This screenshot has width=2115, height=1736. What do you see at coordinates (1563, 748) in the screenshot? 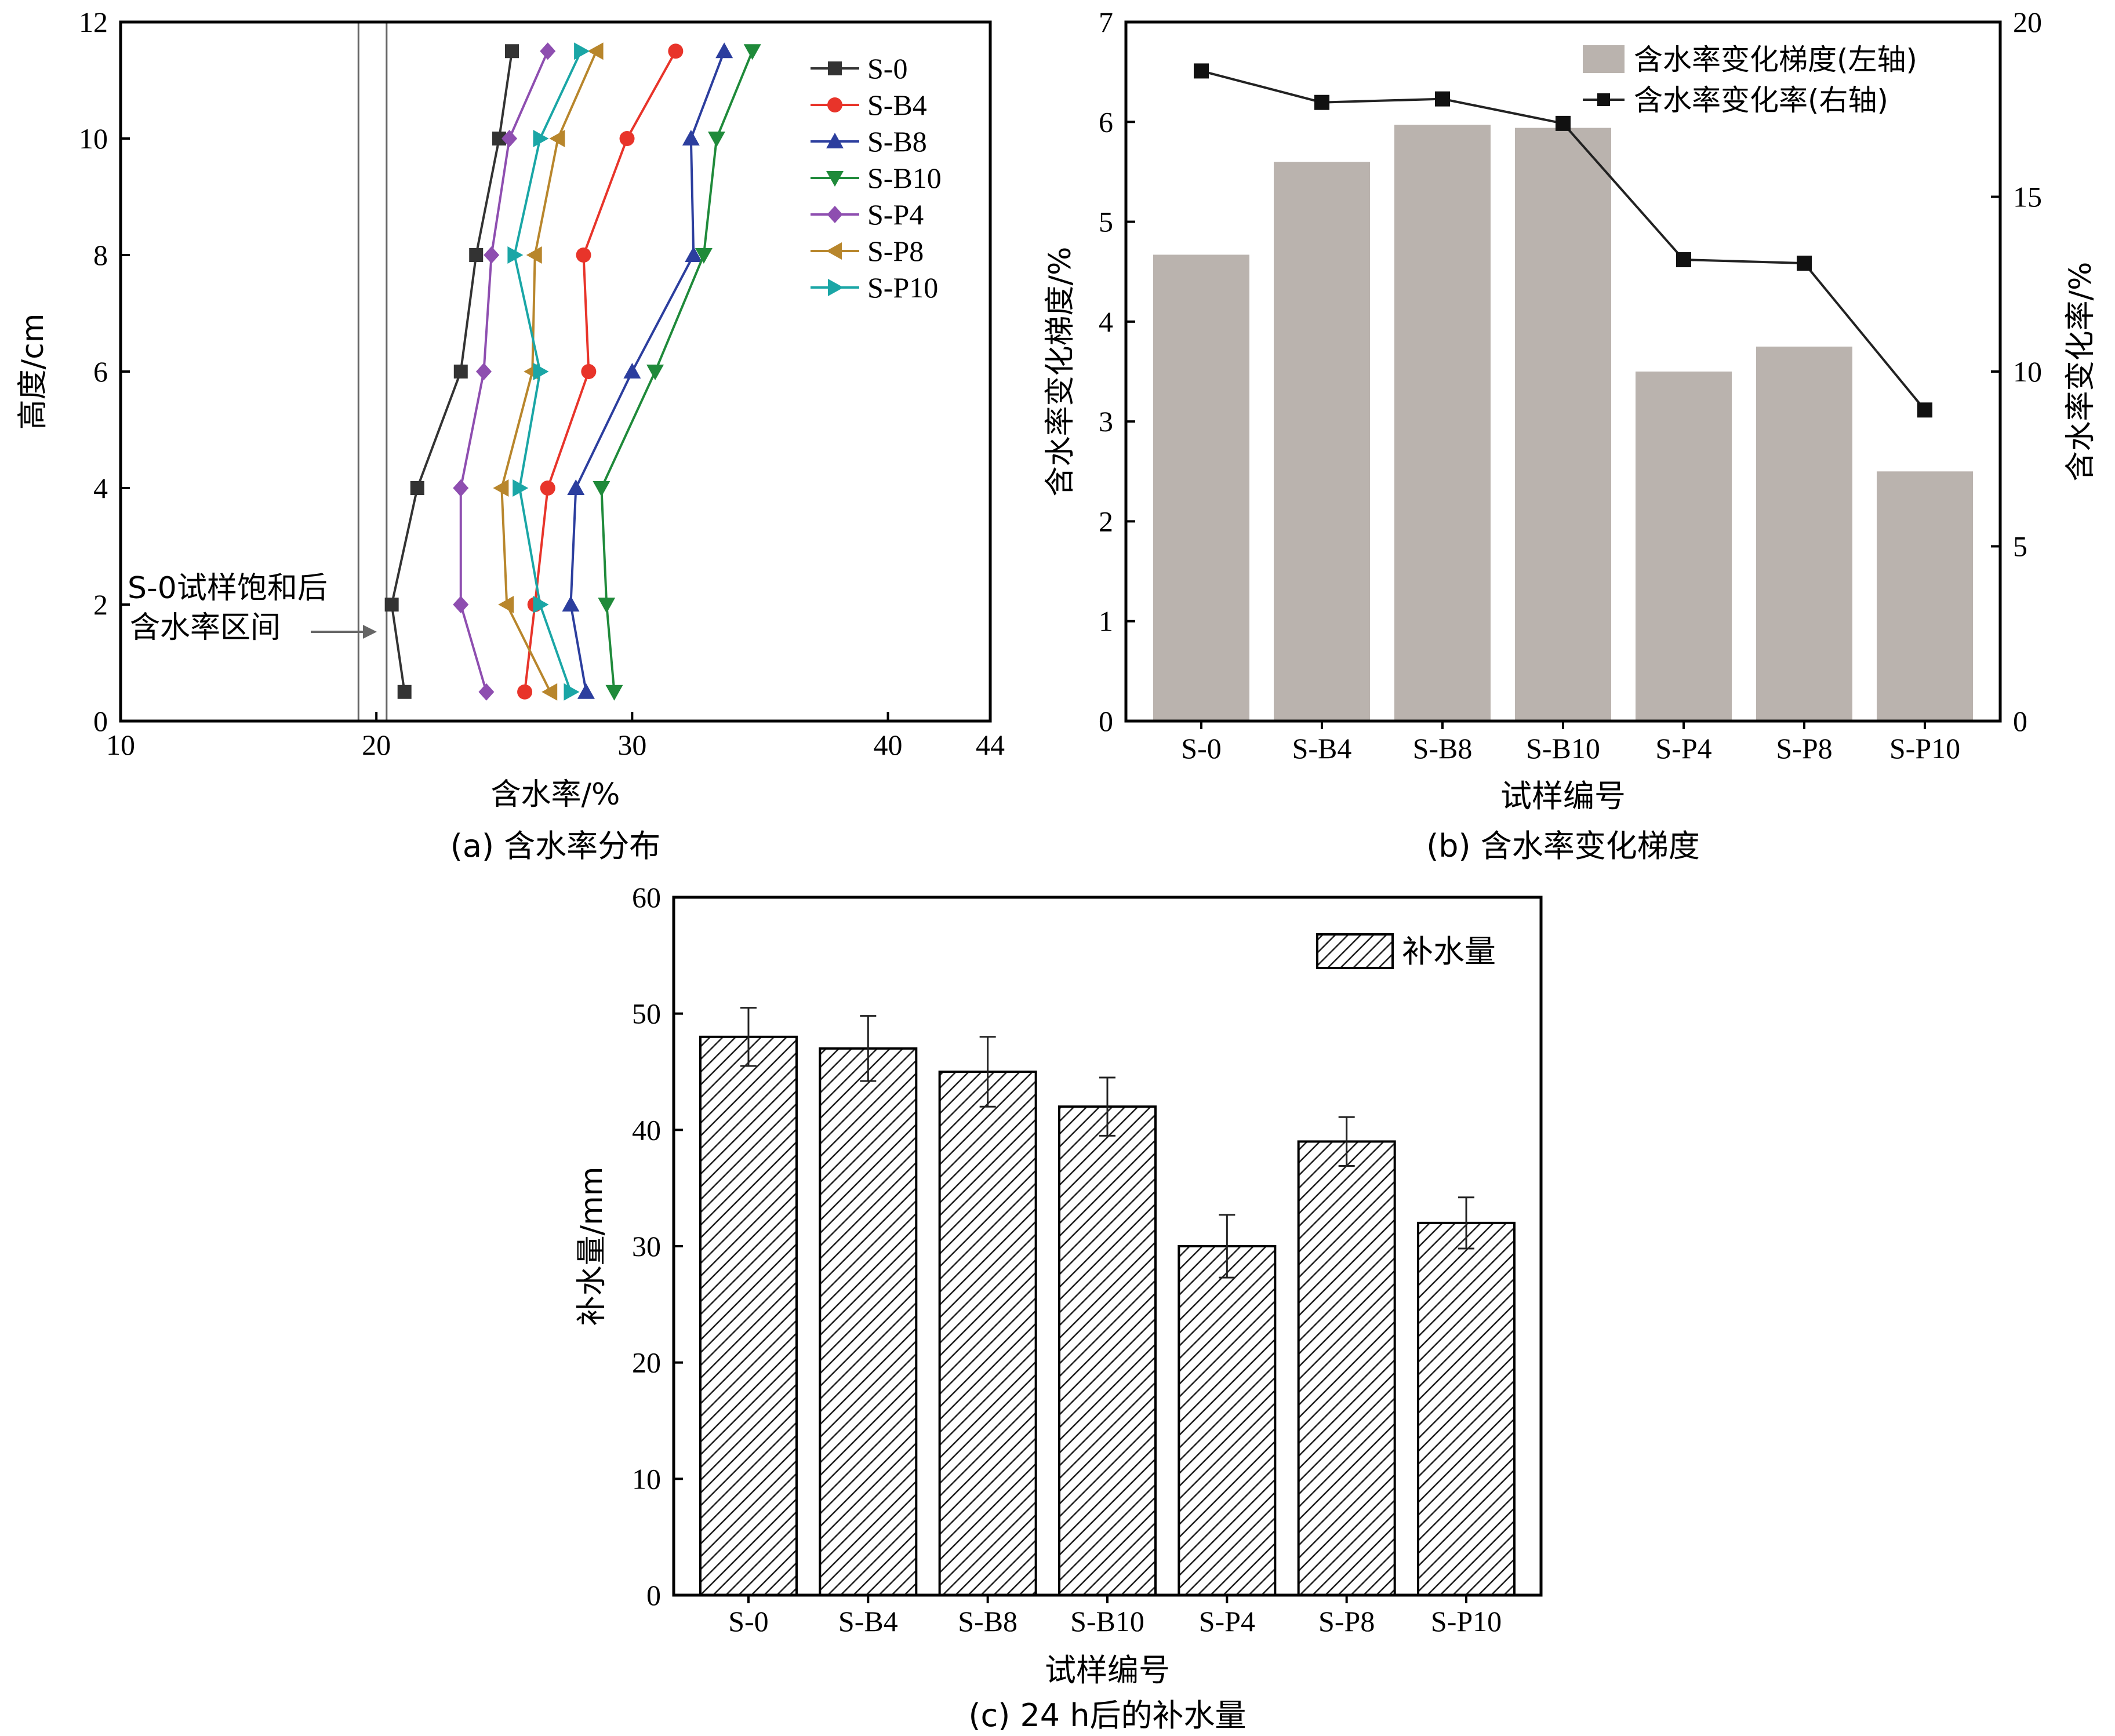
I see `x-tick-label: S-B10` at bounding box center [1563, 748].